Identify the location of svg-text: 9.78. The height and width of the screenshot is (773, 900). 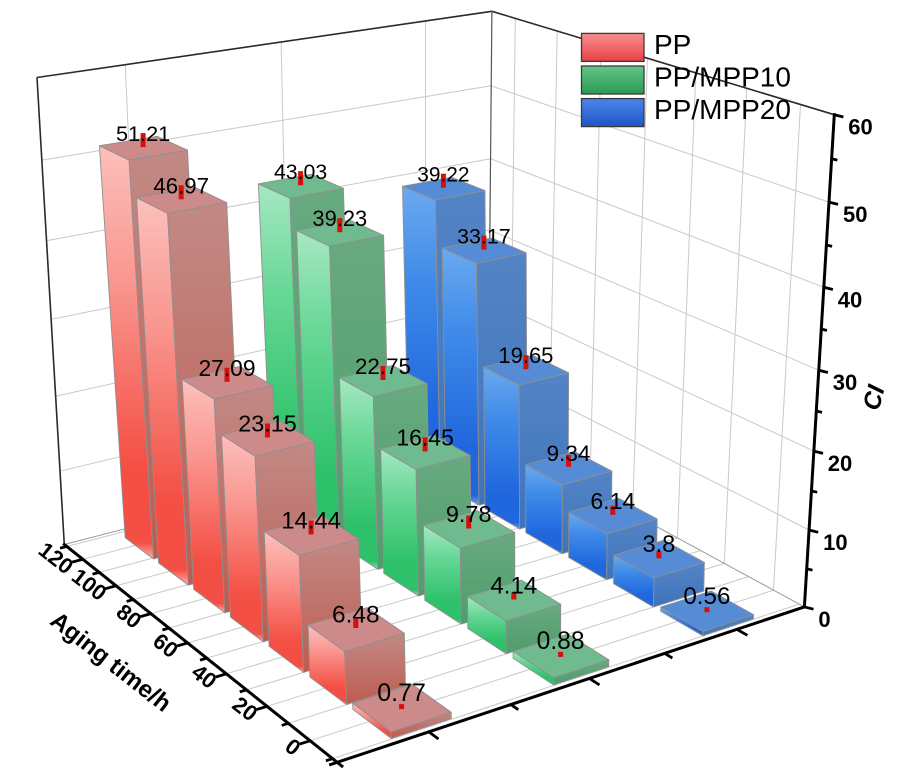
(469, 514).